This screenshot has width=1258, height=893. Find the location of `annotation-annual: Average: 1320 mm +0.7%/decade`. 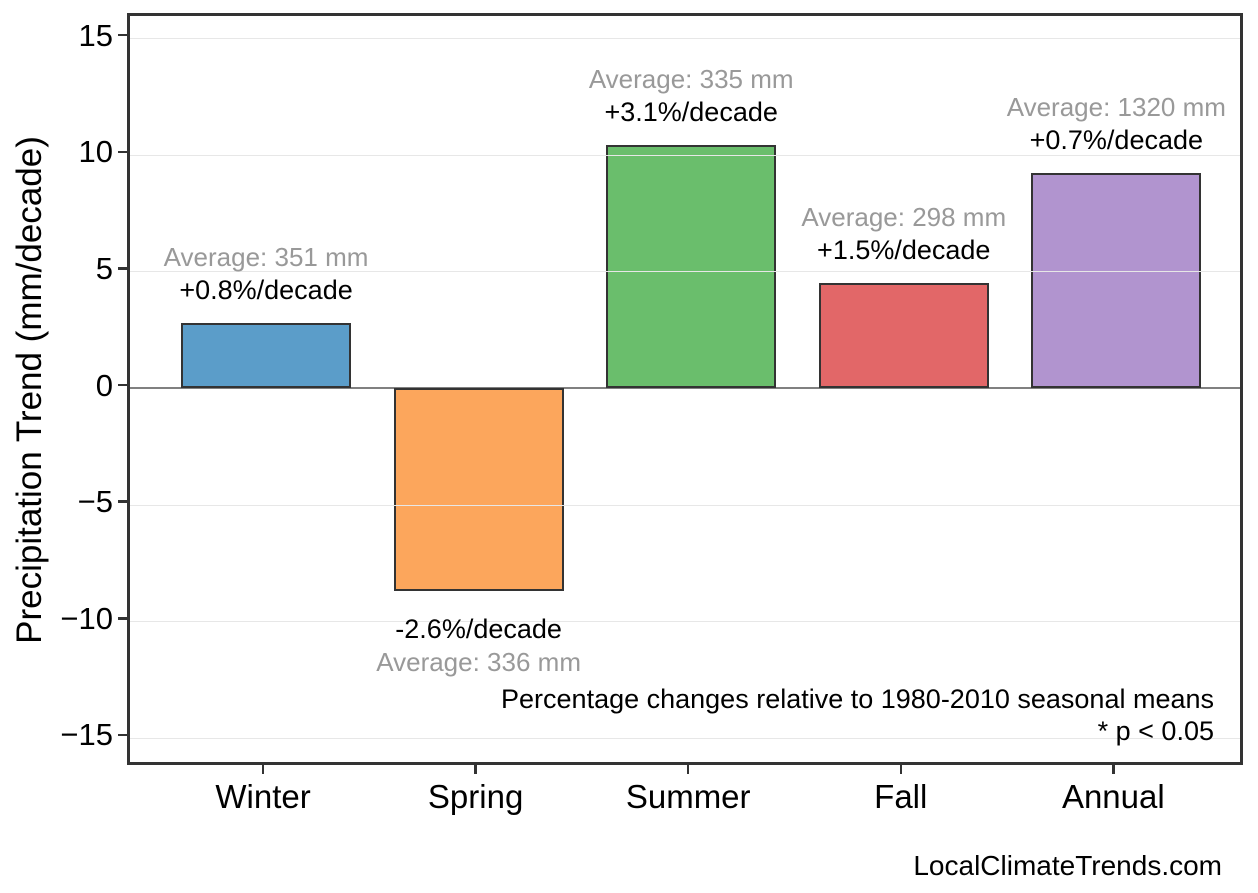

annotation-annual: Average: 1320 mm +0.7%/decade is located at coordinates (1107, 124).